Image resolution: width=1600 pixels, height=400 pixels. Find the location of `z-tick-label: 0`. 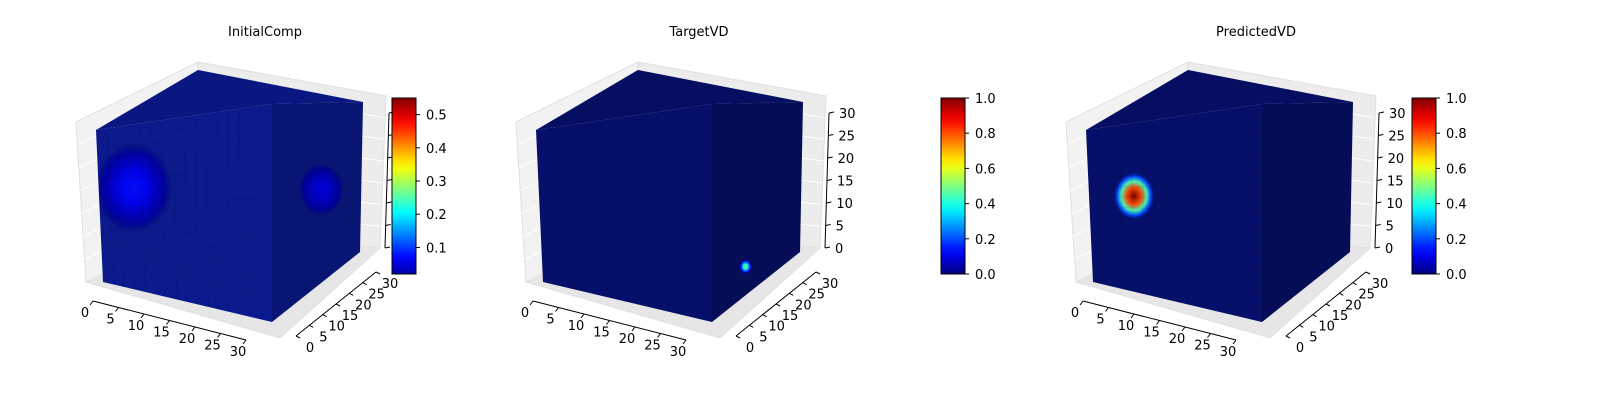

z-tick-label: 0 is located at coordinates (1389, 249).